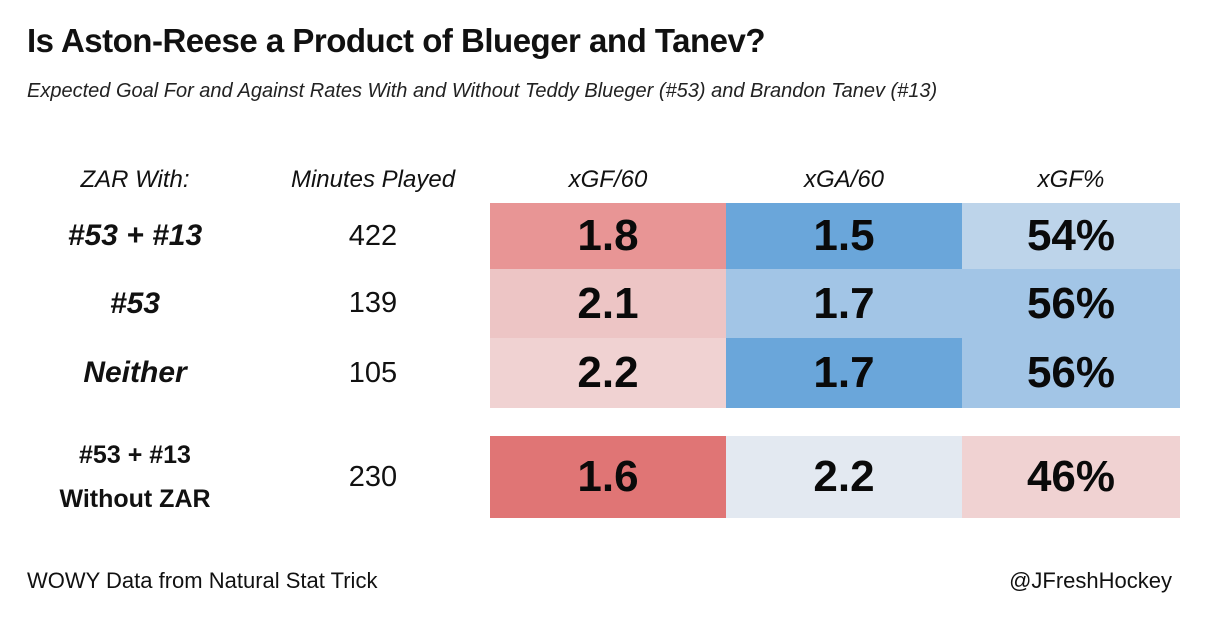 The image size is (1210, 626). Describe the element at coordinates (844, 179) in the screenshot. I see `header-xga60: xGA/60` at that location.